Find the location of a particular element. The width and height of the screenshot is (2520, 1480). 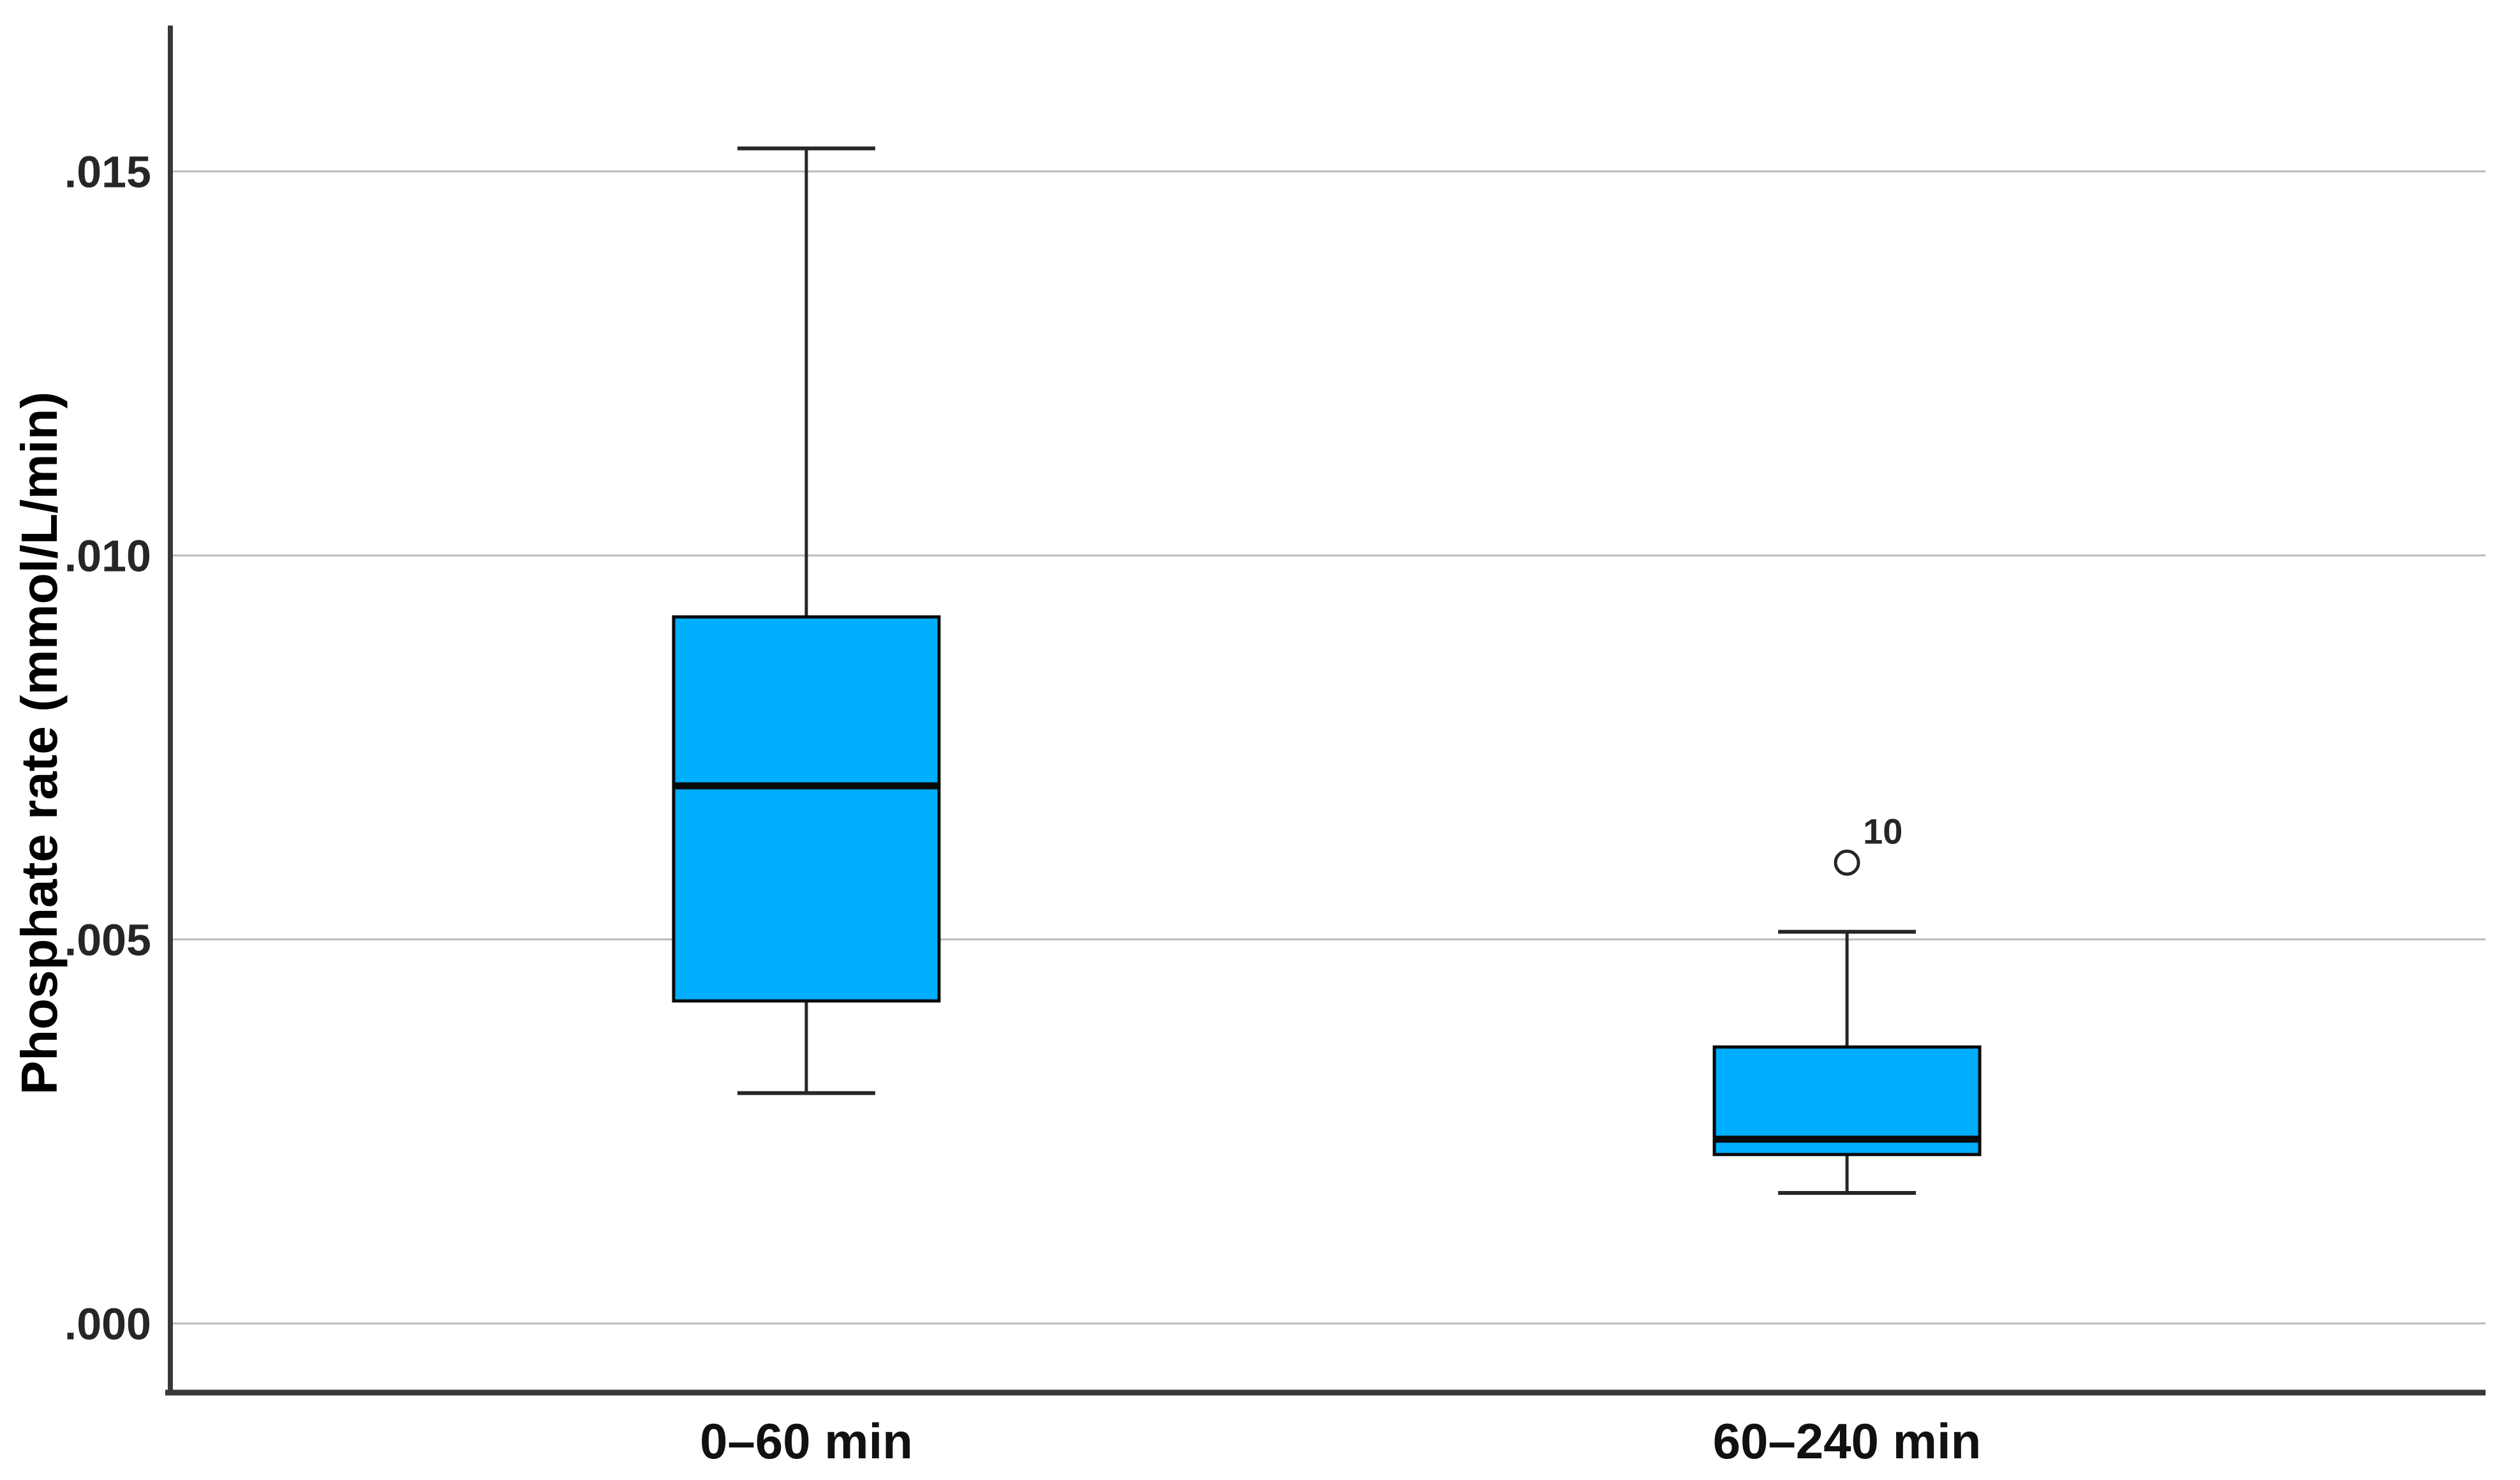

category-label: 0–60 min is located at coordinates (806, 1441).